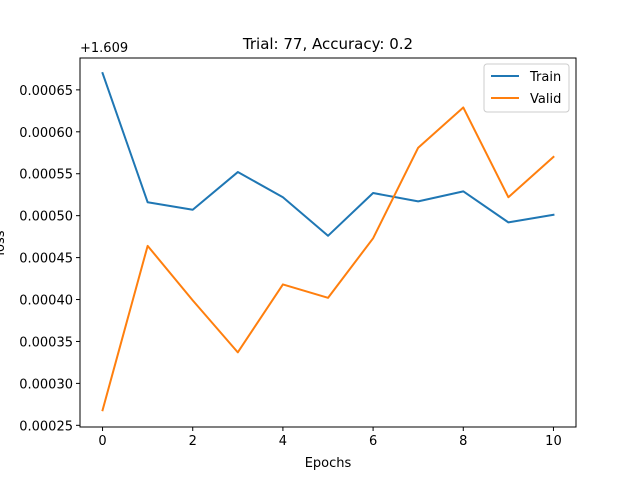  What do you see at coordinates (553, 441) in the screenshot?
I see `x-tick-label: 10` at bounding box center [553, 441].